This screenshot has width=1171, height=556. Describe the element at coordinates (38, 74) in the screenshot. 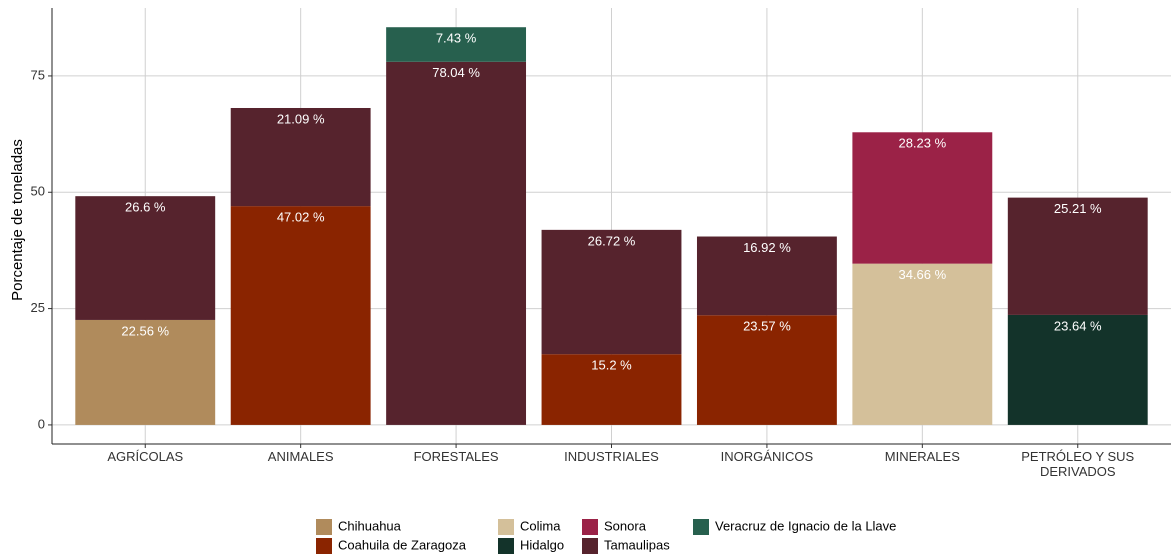

I see `y-tick-label: 75` at that location.